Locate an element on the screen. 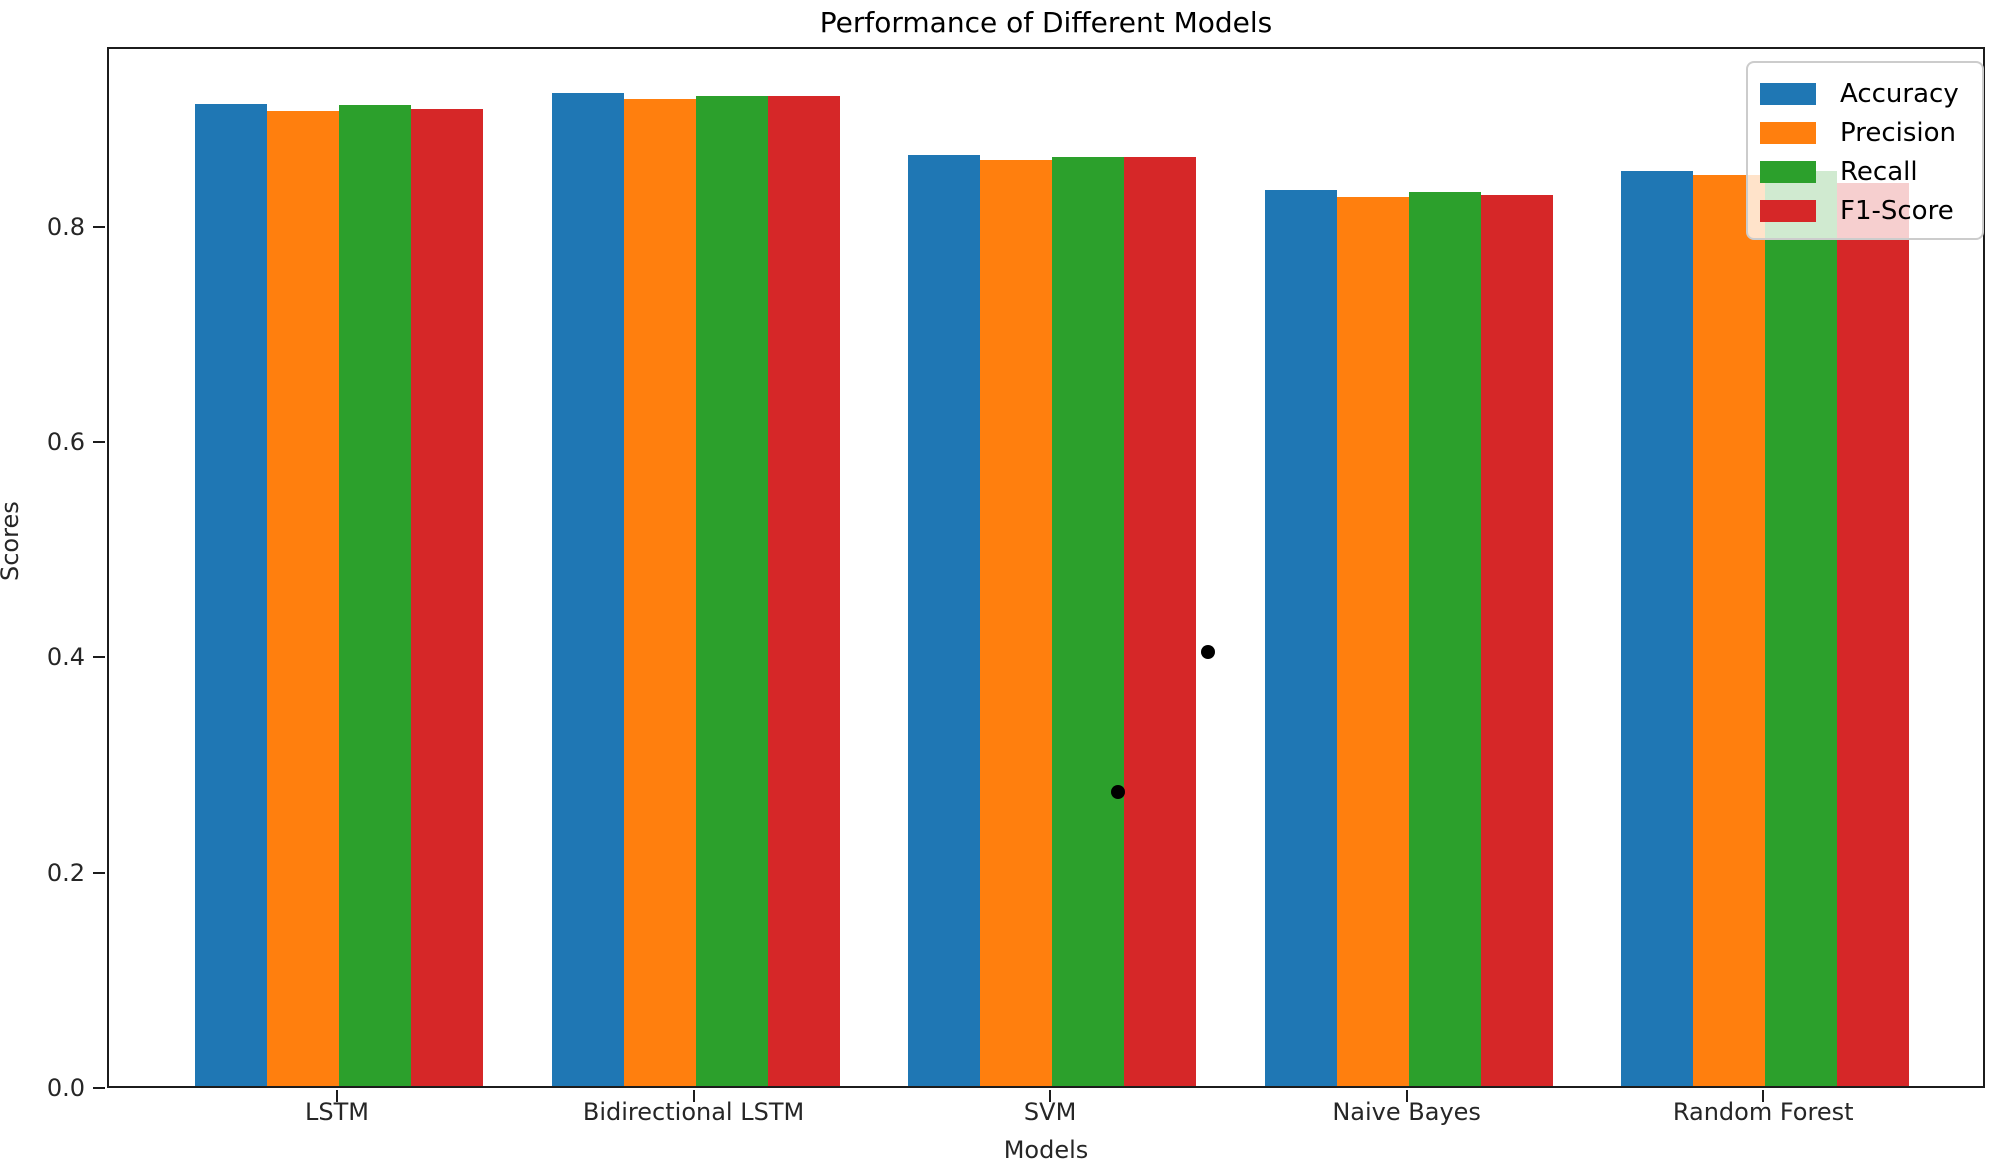 Image resolution: width=2000 pixels, height=1174 pixels. bar-bidirectional-lstm-recall is located at coordinates (731, 590).